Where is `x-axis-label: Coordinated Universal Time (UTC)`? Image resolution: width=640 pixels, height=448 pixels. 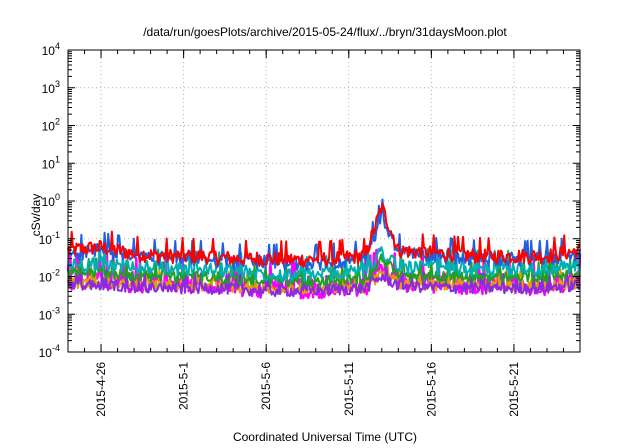 x-axis-label: Coordinated Universal Time (UTC) is located at coordinates (325, 437).